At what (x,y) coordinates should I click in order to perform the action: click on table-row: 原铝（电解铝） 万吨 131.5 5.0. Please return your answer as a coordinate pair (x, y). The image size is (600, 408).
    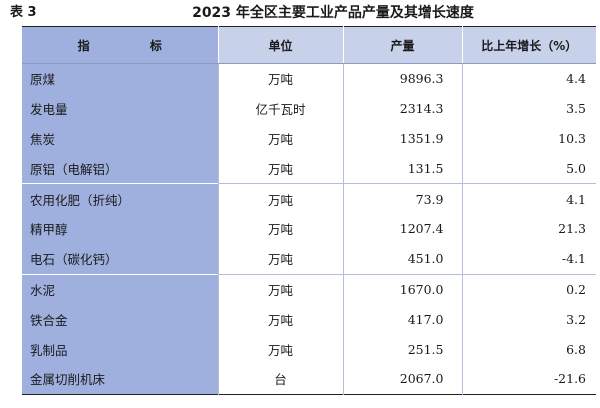
    Looking at the image, I should click on (309, 168).